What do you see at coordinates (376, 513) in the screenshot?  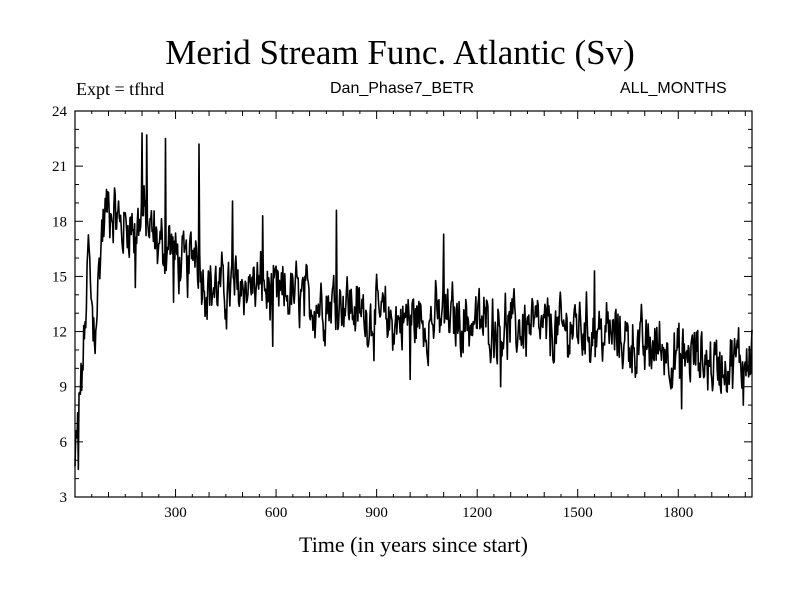 I see `x-tick-label: 900` at bounding box center [376, 513].